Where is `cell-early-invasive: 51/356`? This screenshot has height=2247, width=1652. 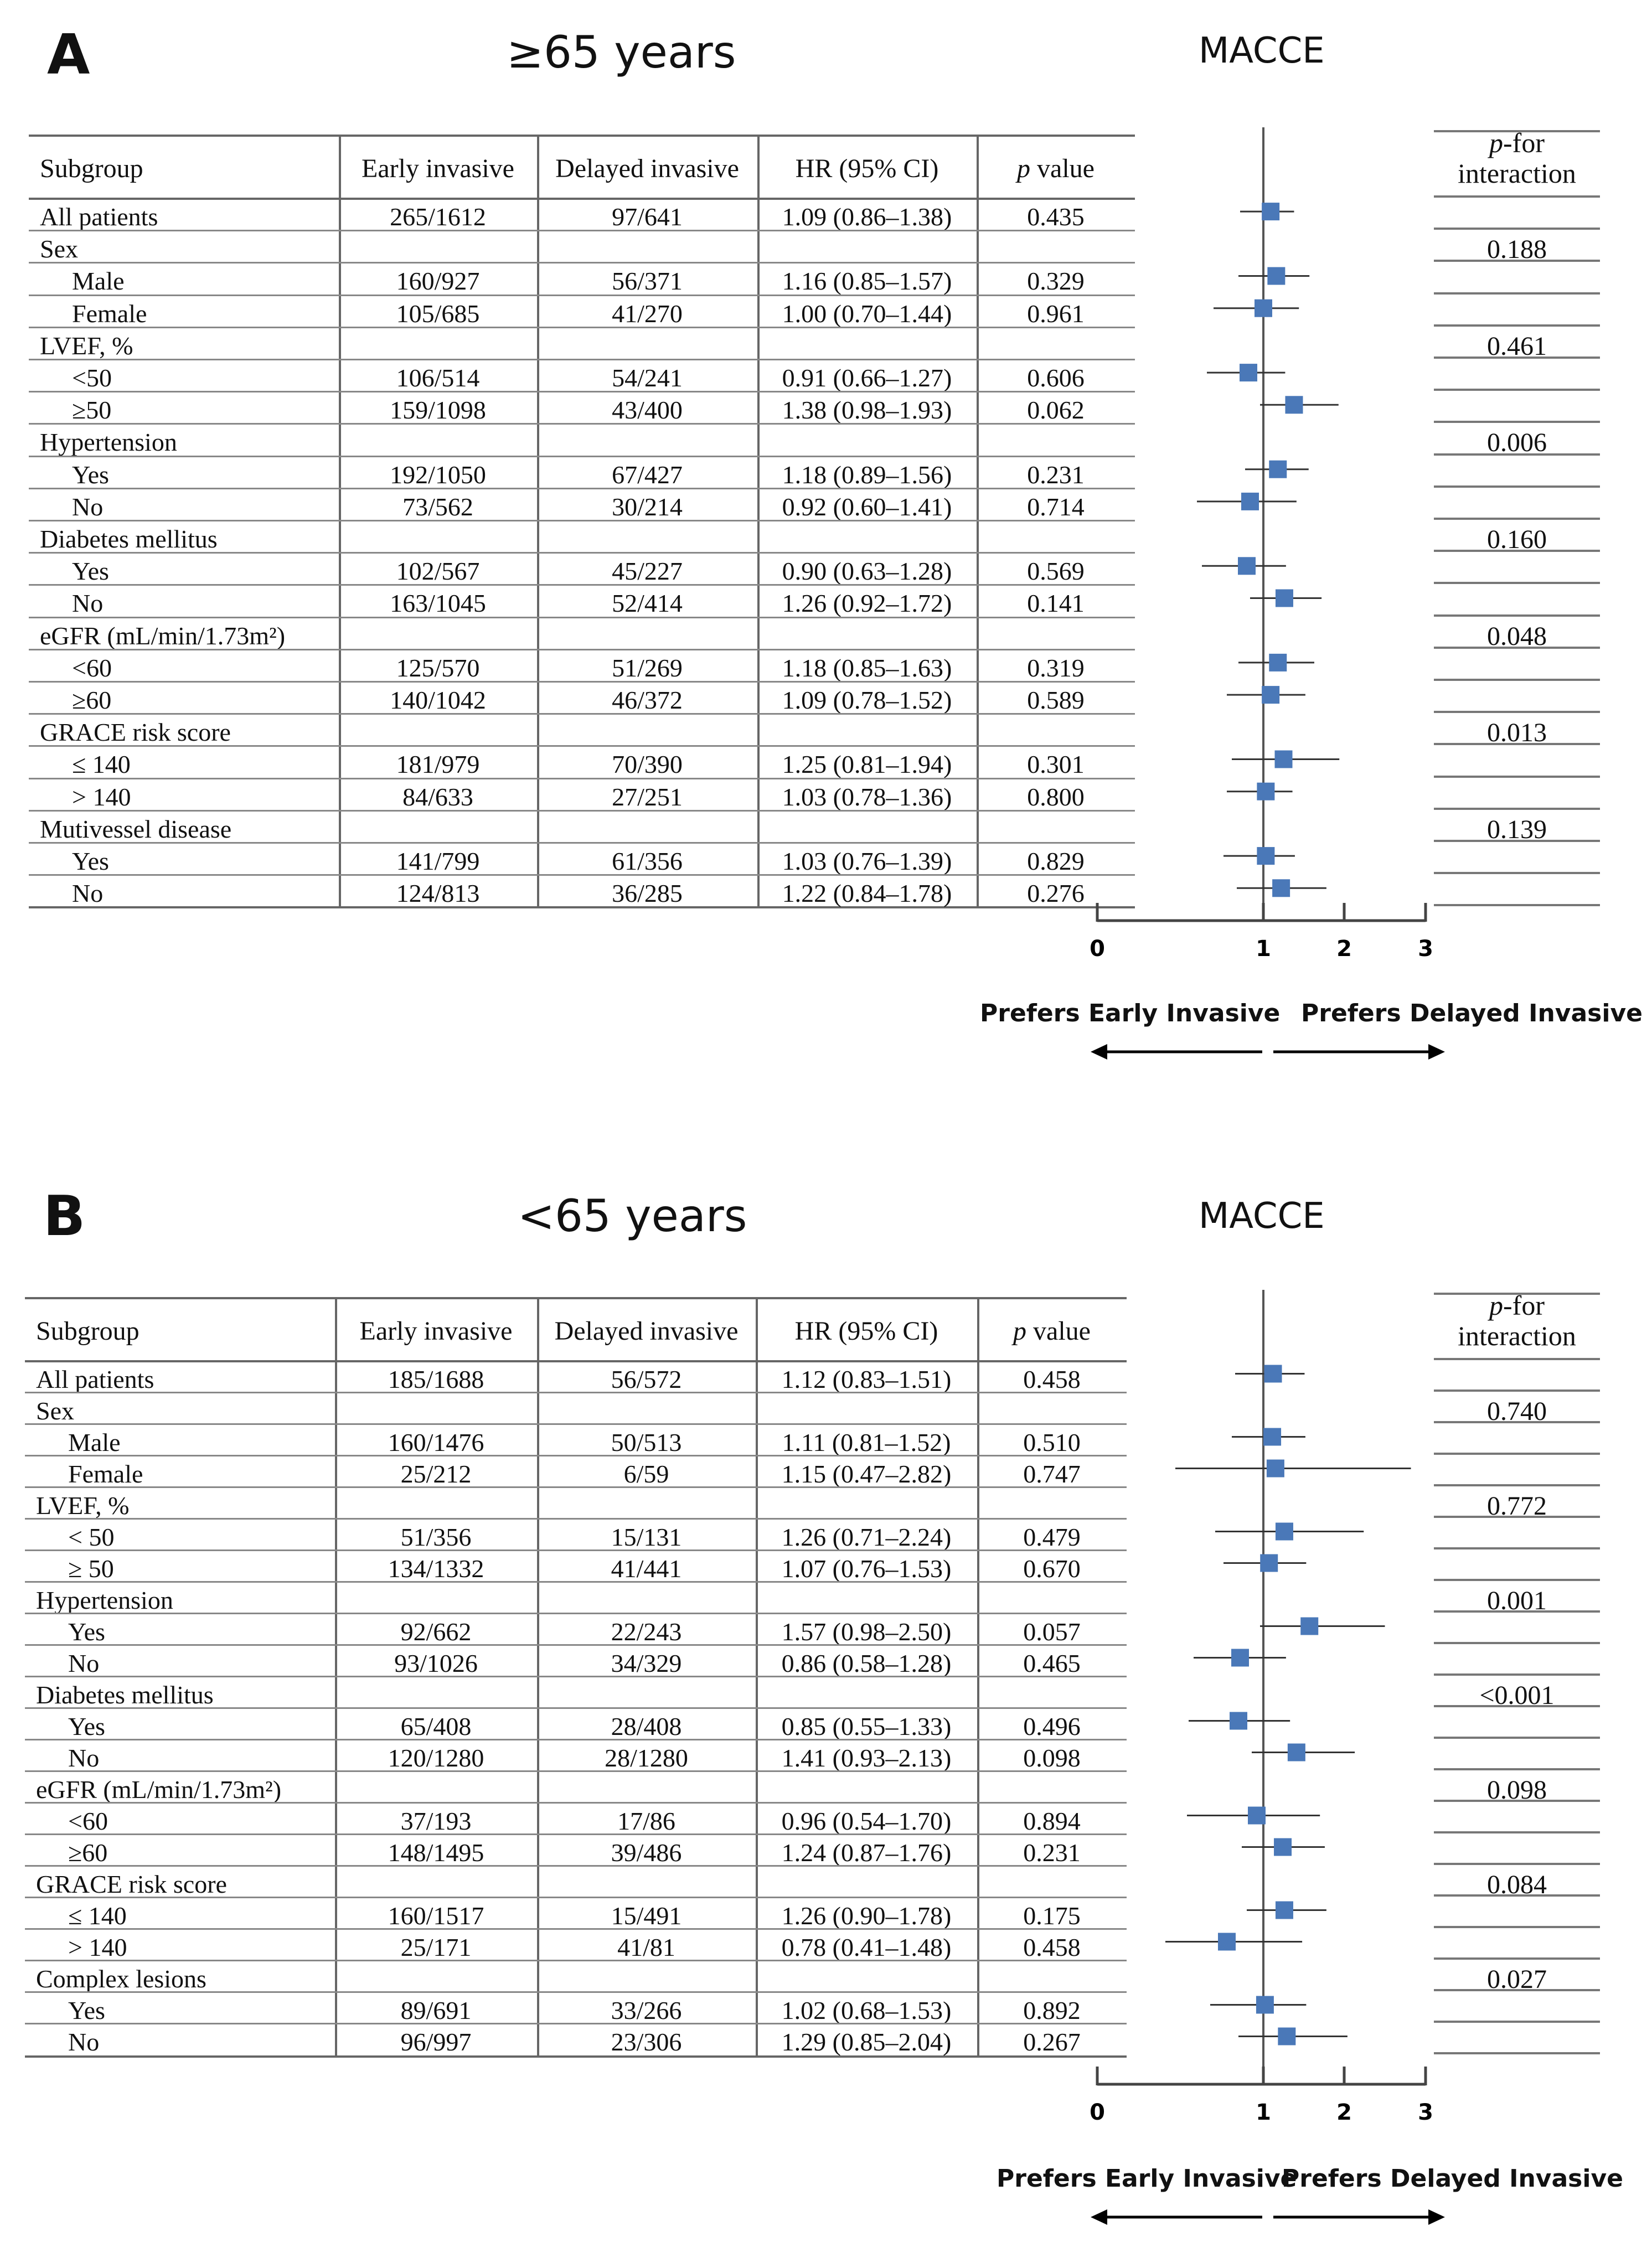
cell-early-invasive: 51/356 is located at coordinates (436, 1537).